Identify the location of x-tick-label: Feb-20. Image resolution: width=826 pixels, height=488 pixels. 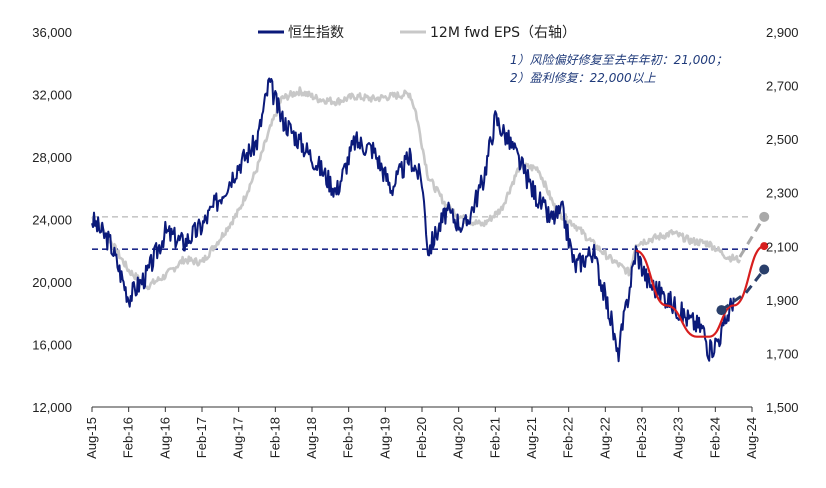
(421, 437).